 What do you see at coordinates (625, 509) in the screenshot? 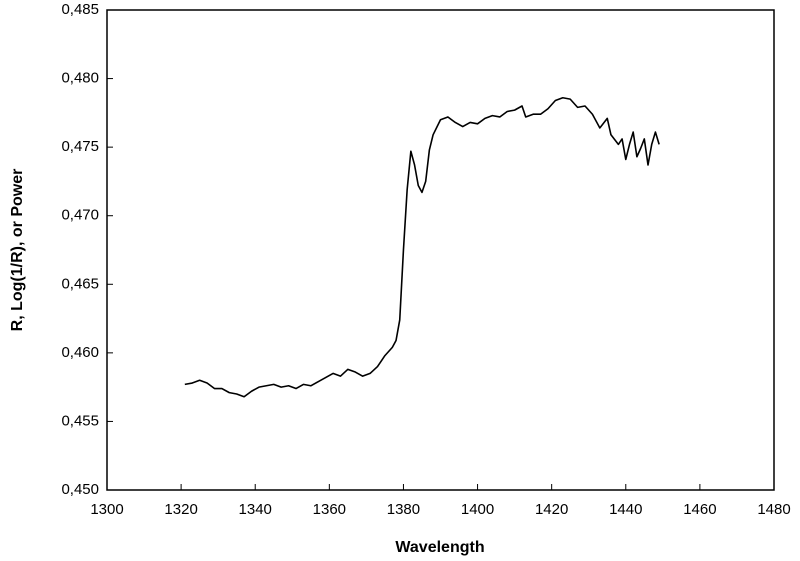
I see `x-tick-label: 1440` at bounding box center [625, 509].